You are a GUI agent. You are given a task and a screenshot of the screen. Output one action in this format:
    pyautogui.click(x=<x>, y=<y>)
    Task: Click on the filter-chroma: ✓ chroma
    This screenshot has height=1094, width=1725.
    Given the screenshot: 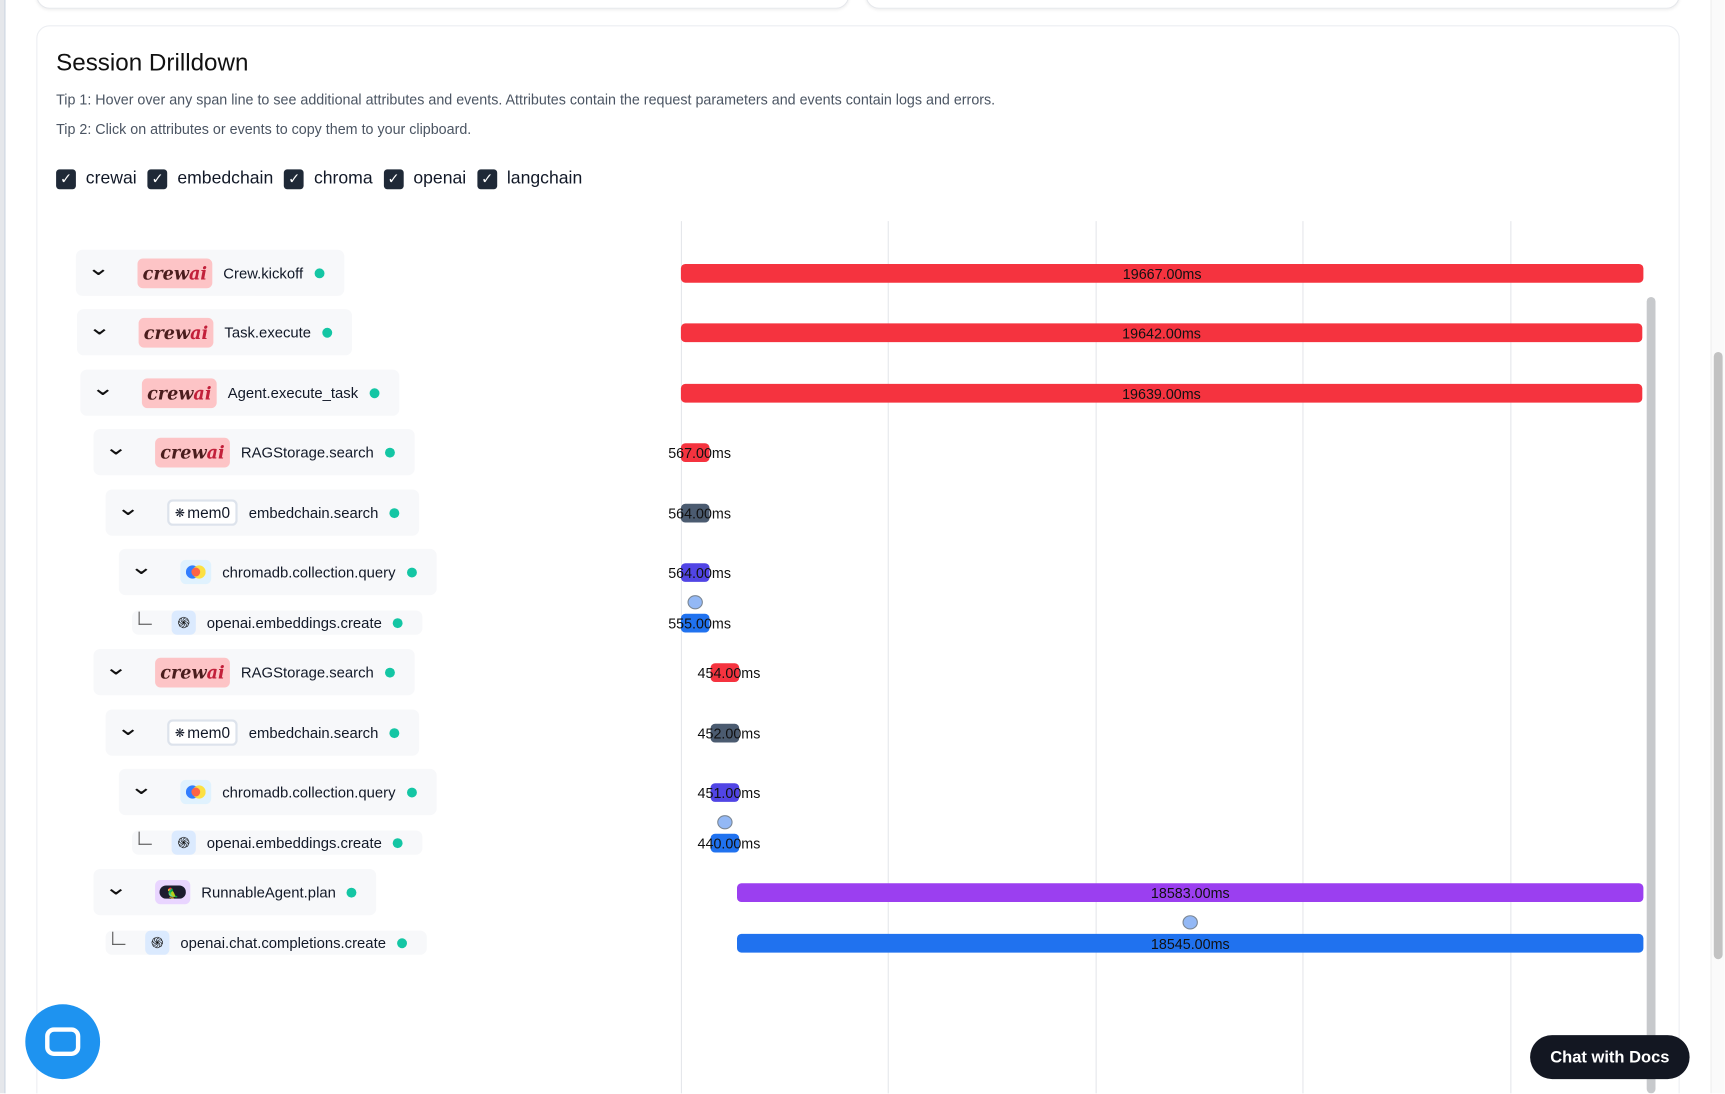 What is the action you would take?
    pyautogui.click(x=328, y=179)
    